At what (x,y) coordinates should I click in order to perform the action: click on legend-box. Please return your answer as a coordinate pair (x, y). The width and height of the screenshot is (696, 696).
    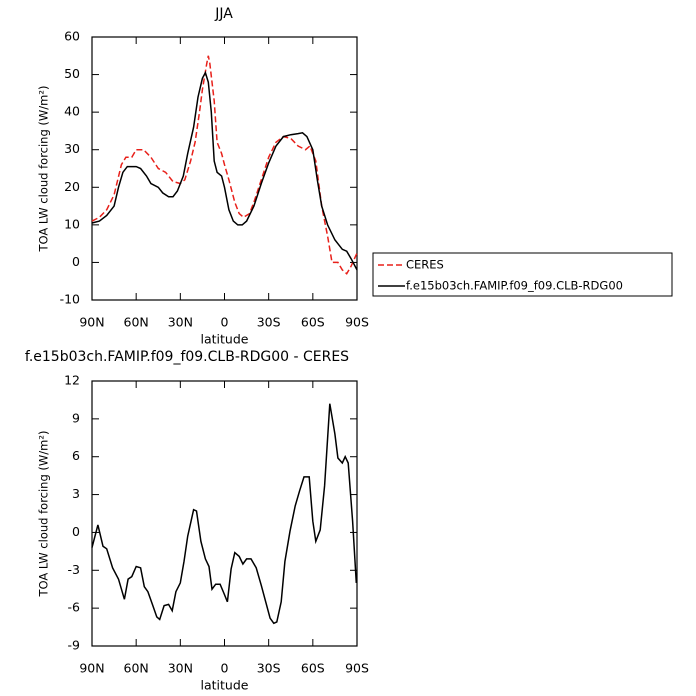
    Looking at the image, I should click on (522, 274).